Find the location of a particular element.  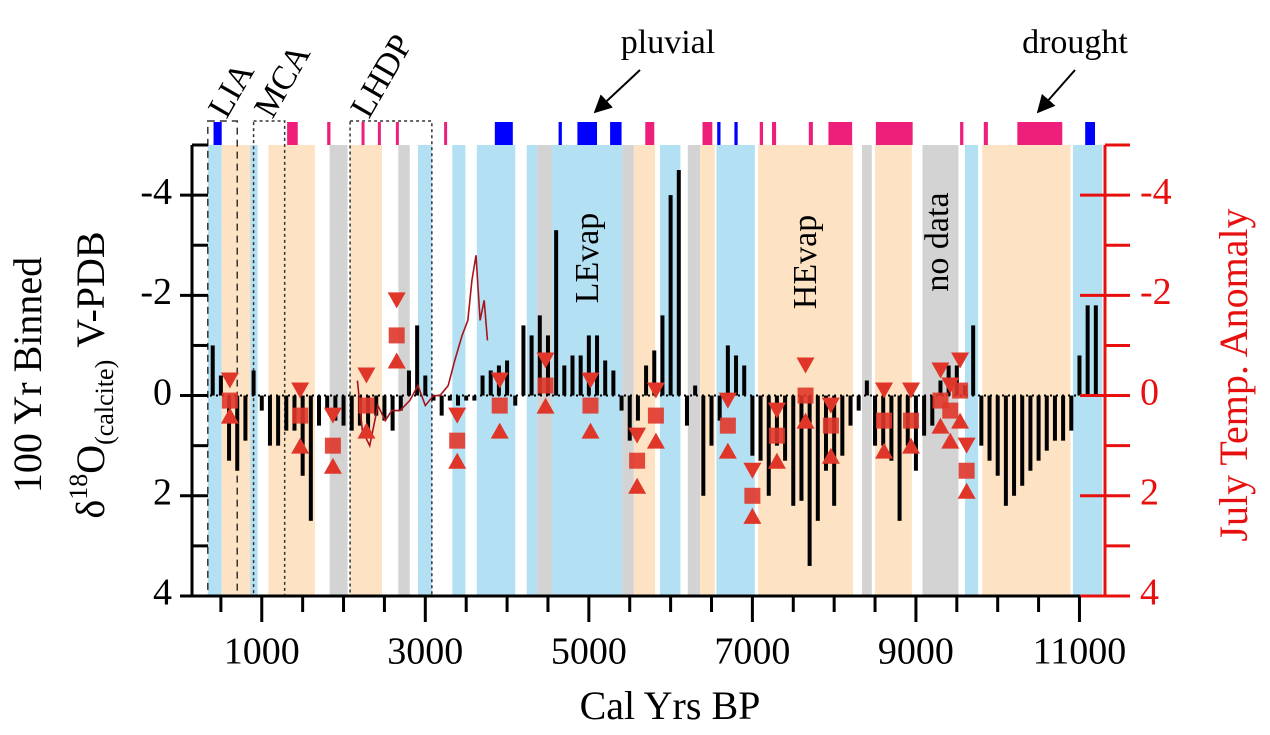

annotation: LEvap is located at coordinates (587, 258).